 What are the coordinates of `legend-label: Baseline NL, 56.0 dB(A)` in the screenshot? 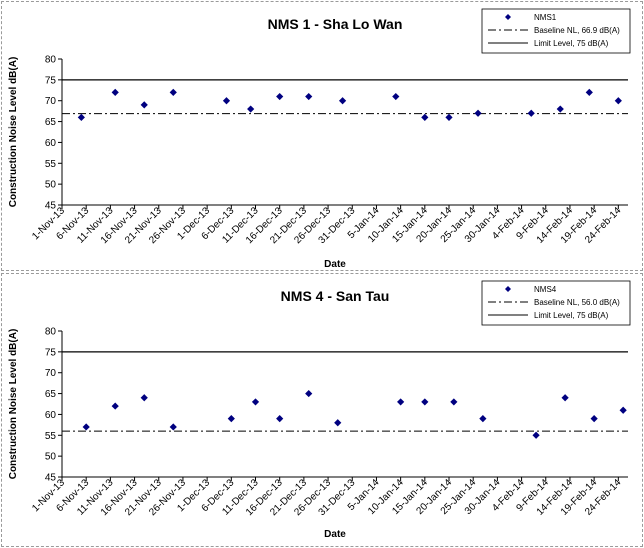 It's located at (577, 302).